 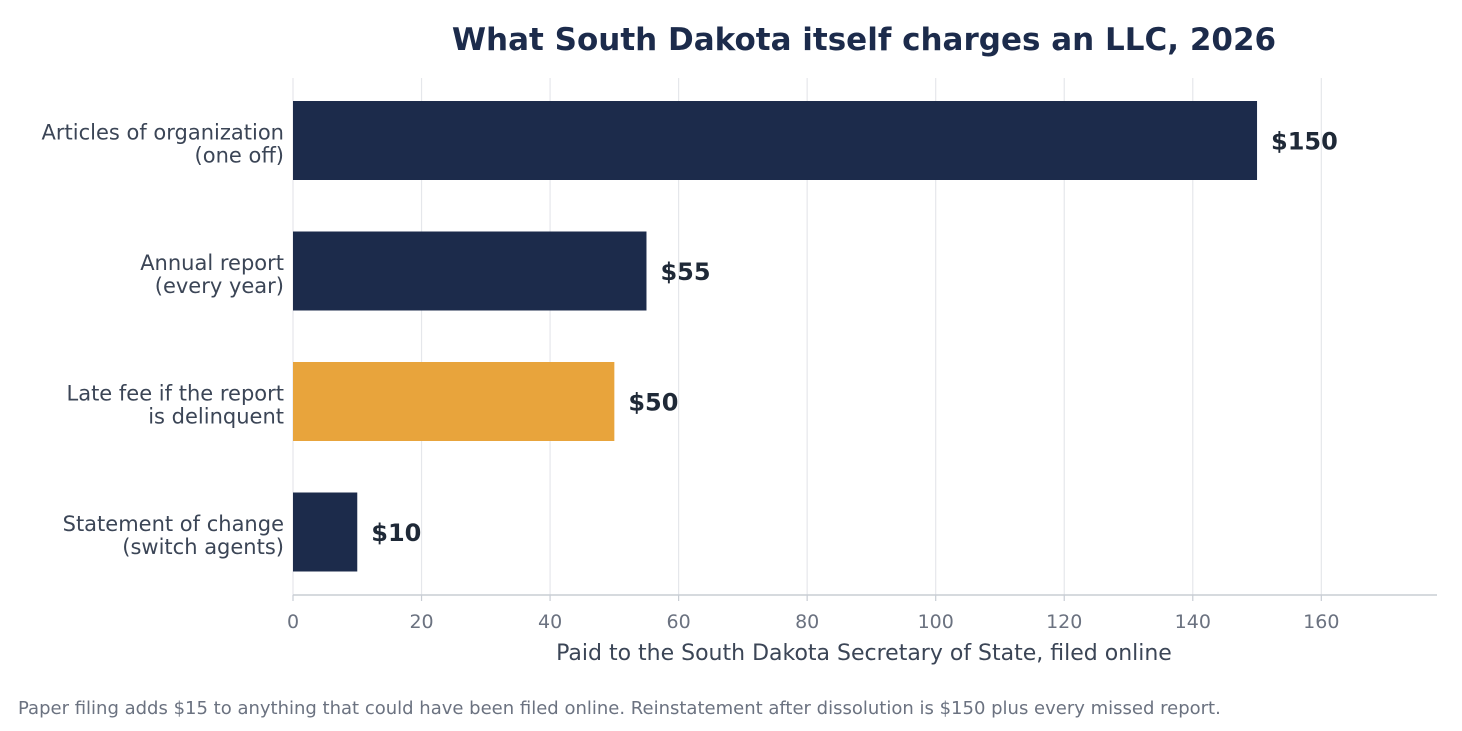 What do you see at coordinates (293, 622) in the screenshot?
I see `x-tick-label: 0` at bounding box center [293, 622].